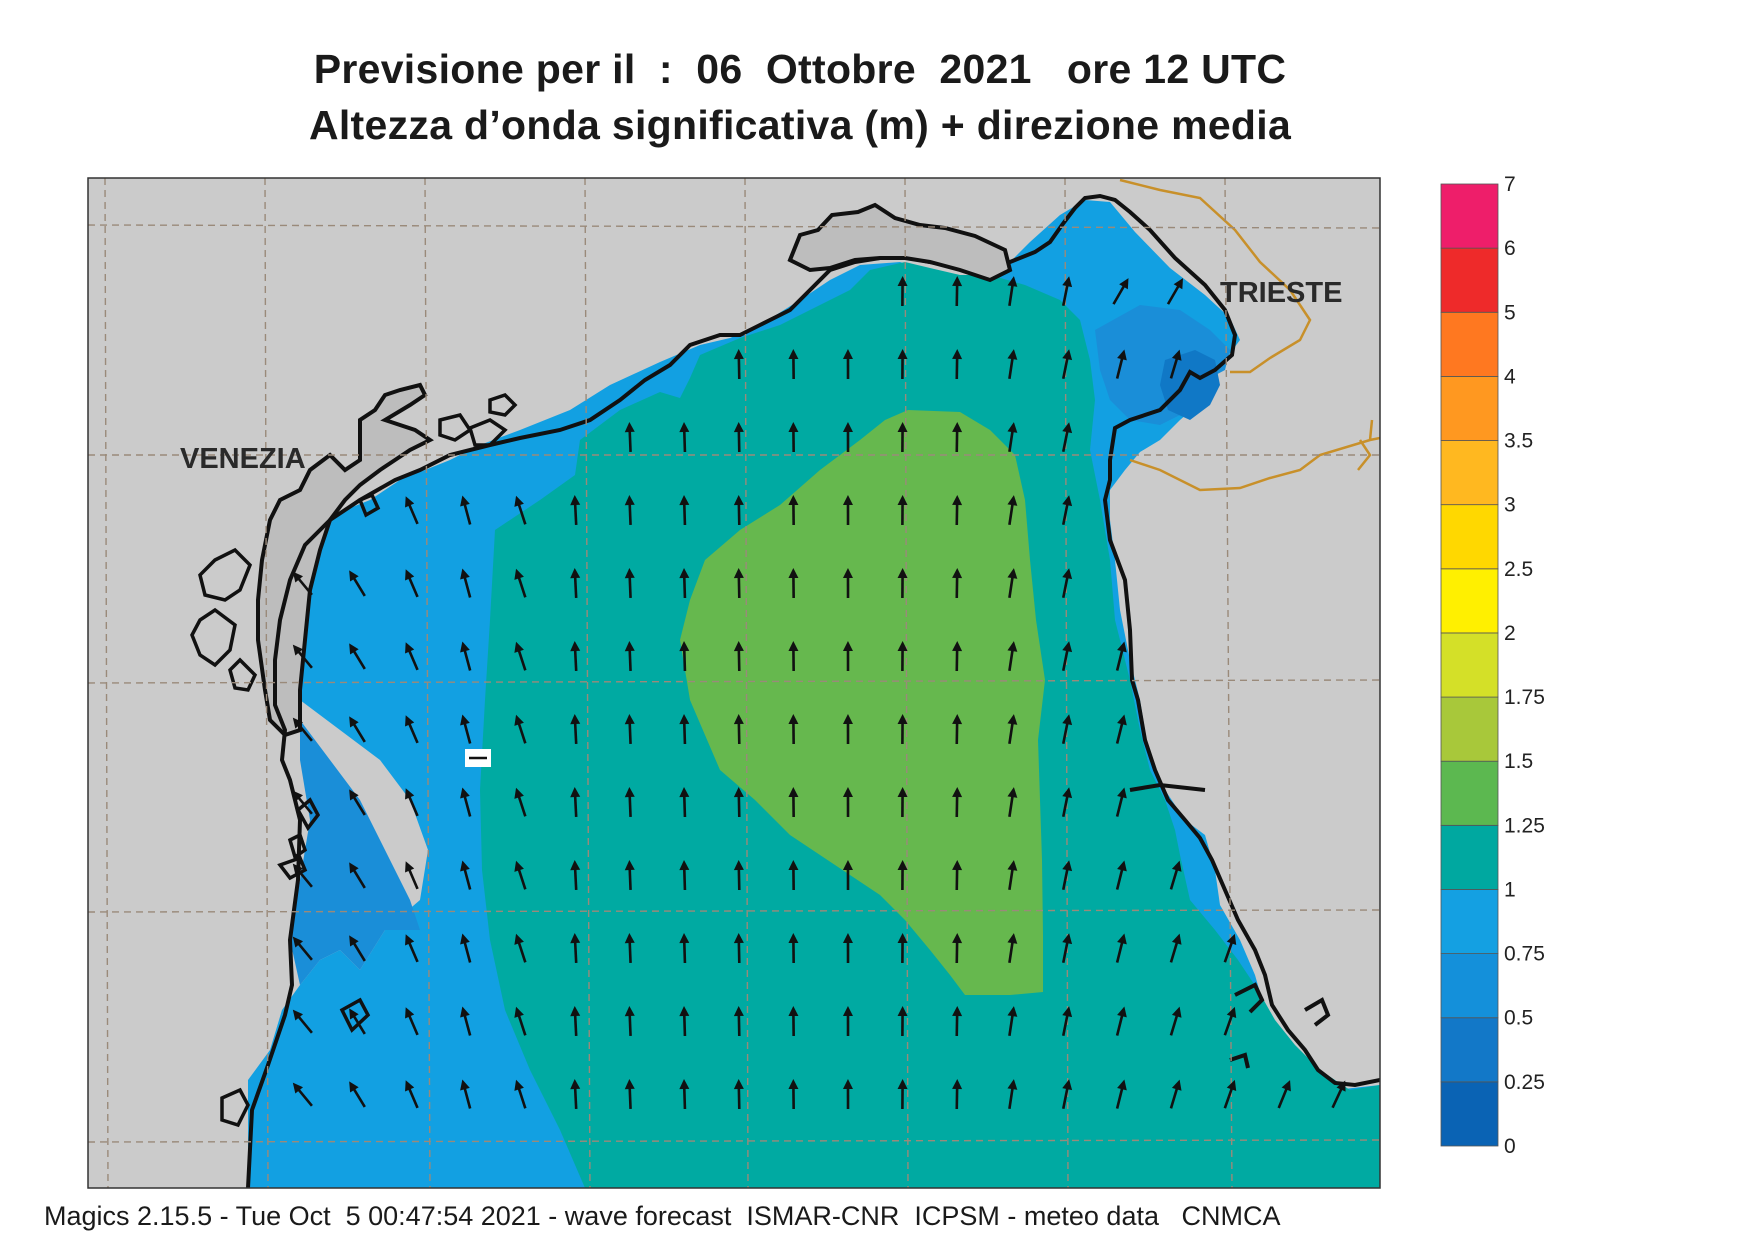 This screenshot has height=1242, width=1755. I want to click on sea-wave-1.25-1.5-zone, so click(862, 702).